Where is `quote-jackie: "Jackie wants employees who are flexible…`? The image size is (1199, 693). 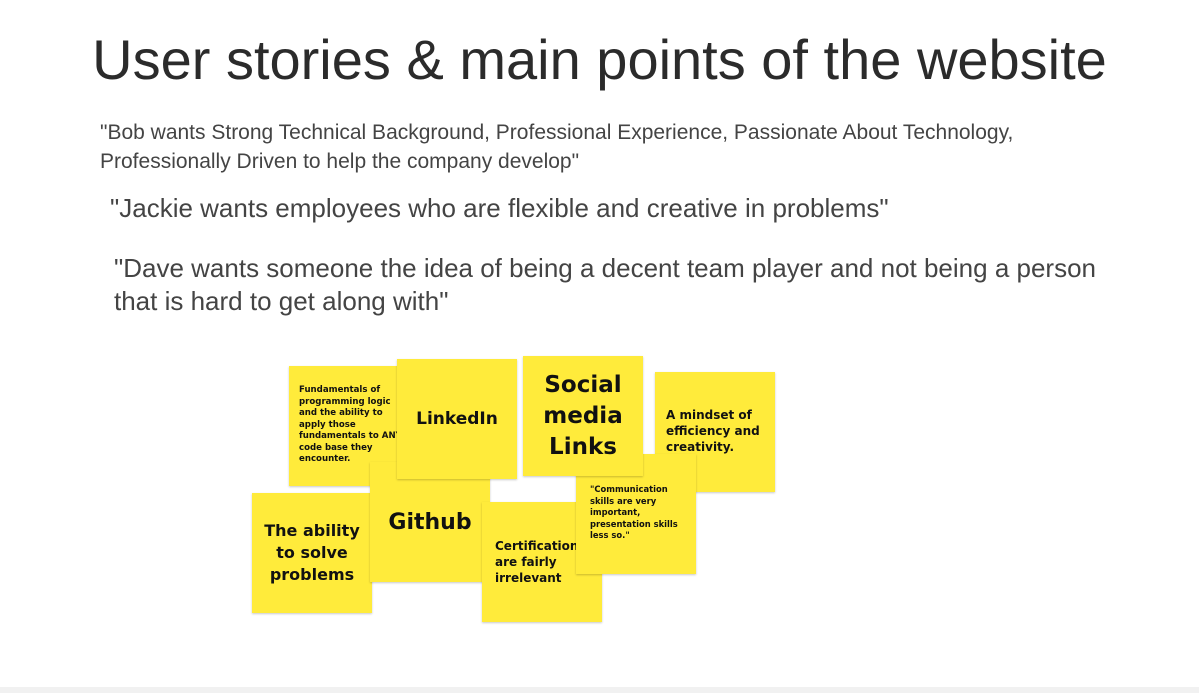 quote-jackie: "Jackie wants employees who are flexible… is located at coordinates (499, 208).